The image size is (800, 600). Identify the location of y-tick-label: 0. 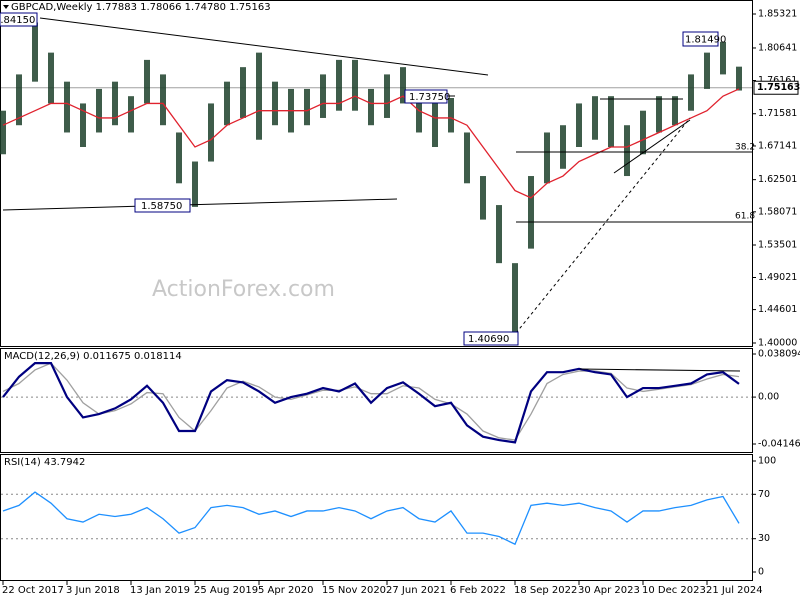
(761, 572).